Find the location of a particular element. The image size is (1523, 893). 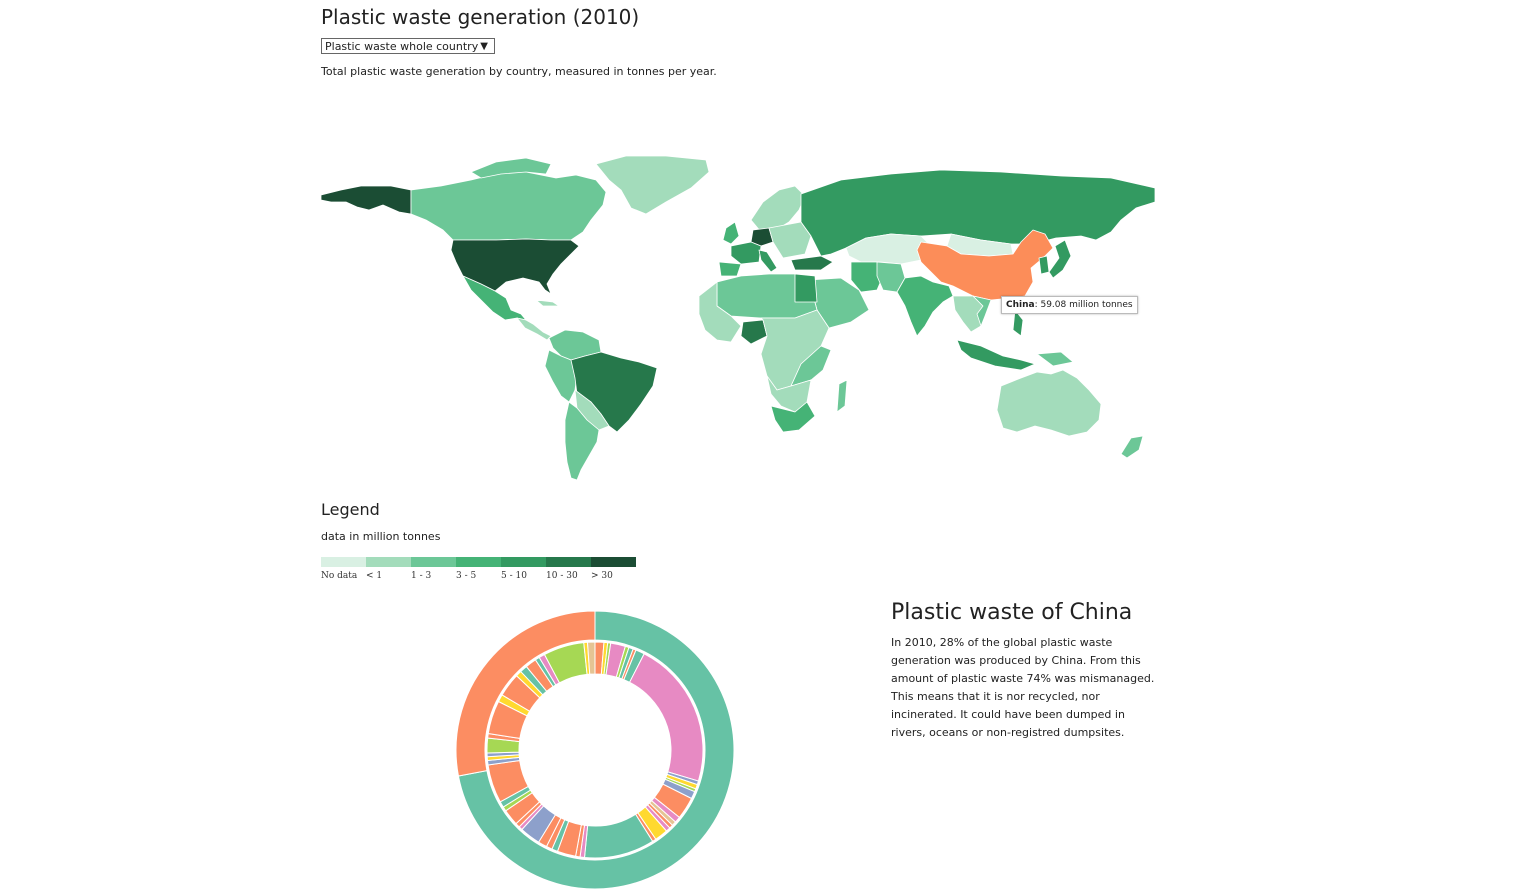

map-tooltip: China: 59.08 million tonnes is located at coordinates (1069, 305).